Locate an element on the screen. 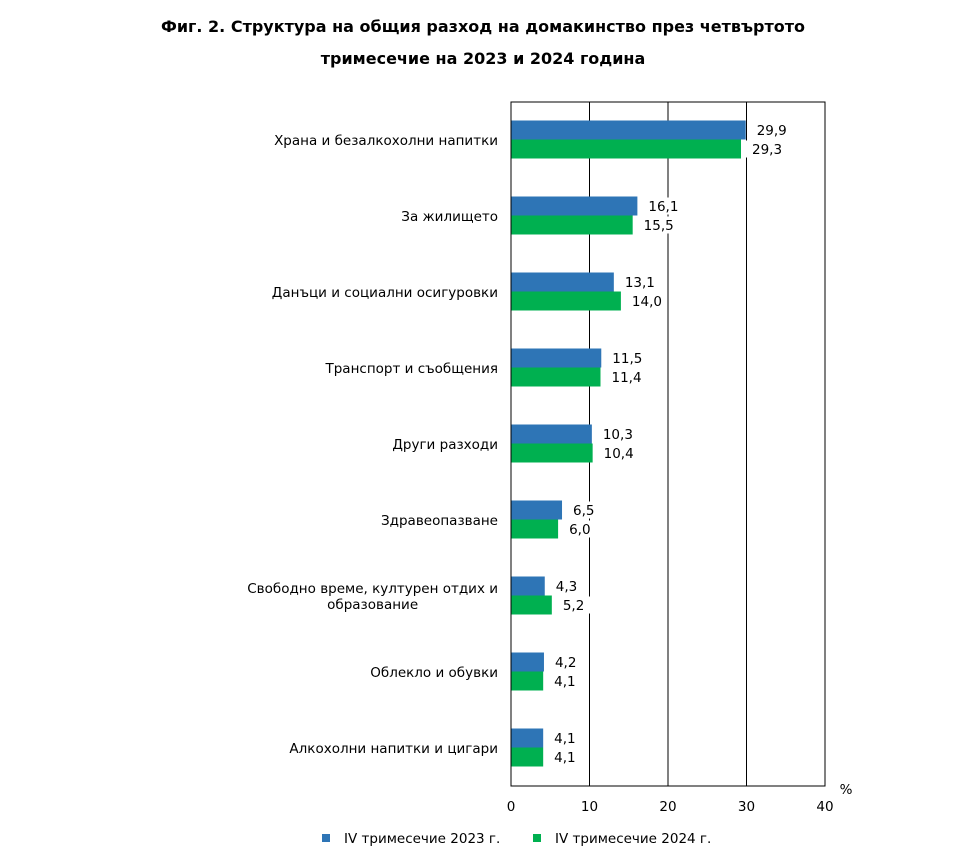 Image resolution: width=966 pixels, height=861 pixels. x-tick-label-3: 30 is located at coordinates (746, 807).